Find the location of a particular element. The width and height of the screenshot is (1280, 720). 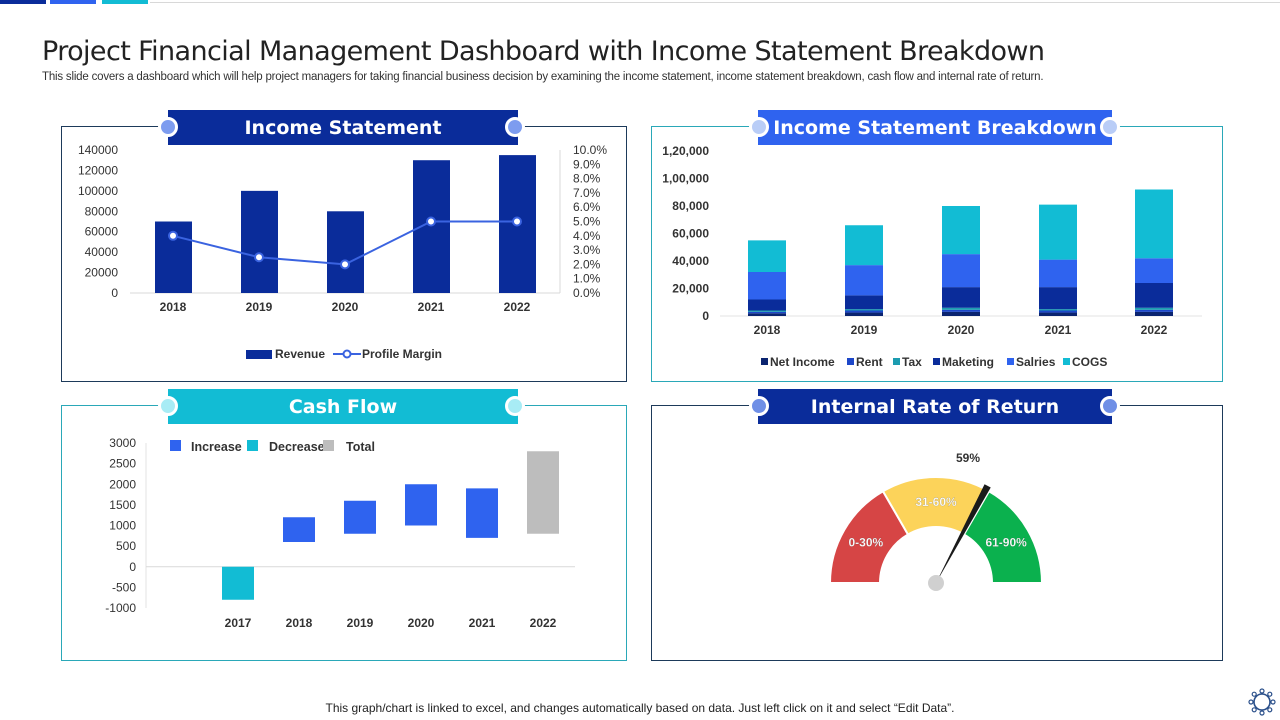

y-tick-label: 3000 is located at coordinates (122, 443).